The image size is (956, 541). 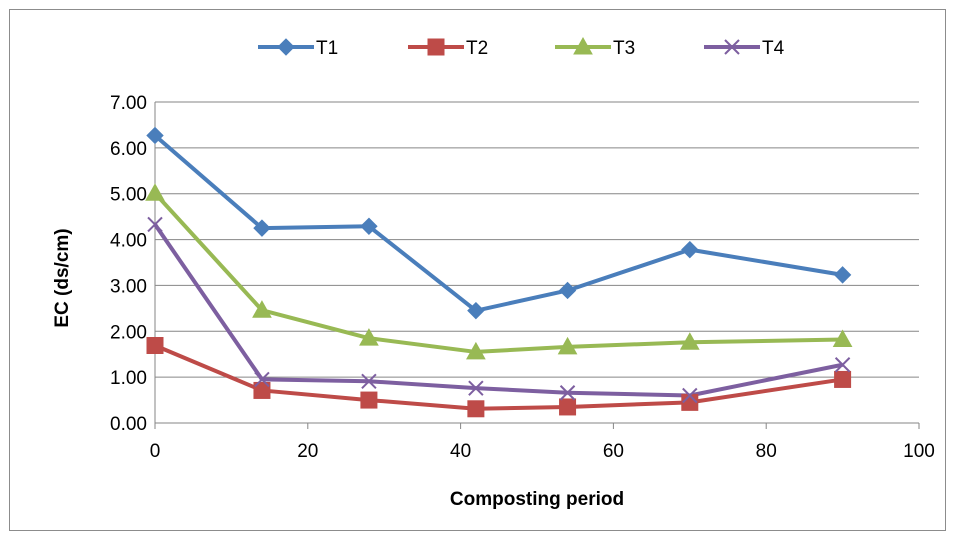 I want to click on y-tick-label: 7.00, so click(x=128, y=103).